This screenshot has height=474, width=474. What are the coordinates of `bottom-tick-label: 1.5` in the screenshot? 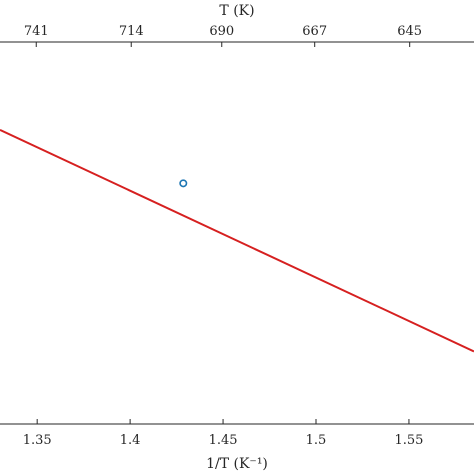 It's located at (316, 440).